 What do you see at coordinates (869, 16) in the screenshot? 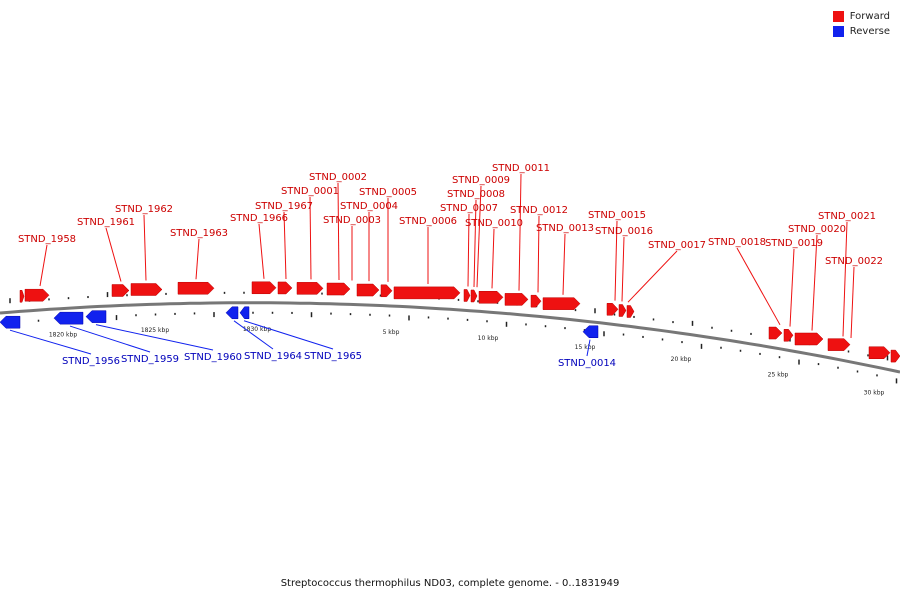
I see `legend-forward-label: Forward` at bounding box center [869, 16].